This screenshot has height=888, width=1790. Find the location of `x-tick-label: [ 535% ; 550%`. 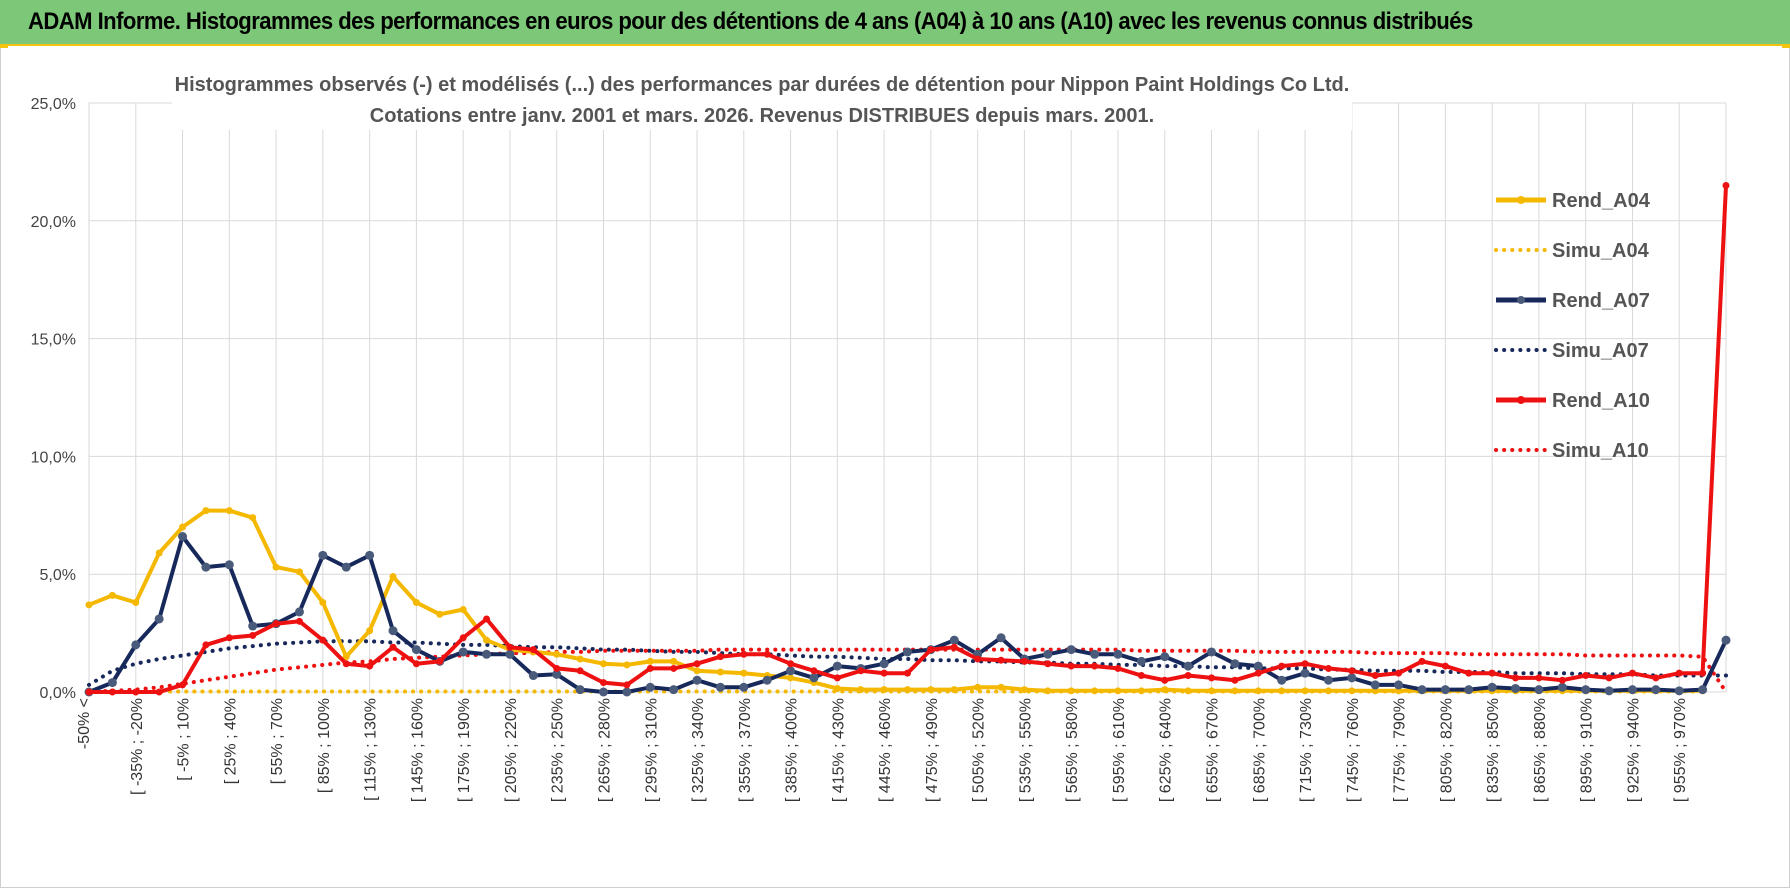

x-tick-label: [ 535% ; 550% is located at coordinates (1025, 750).